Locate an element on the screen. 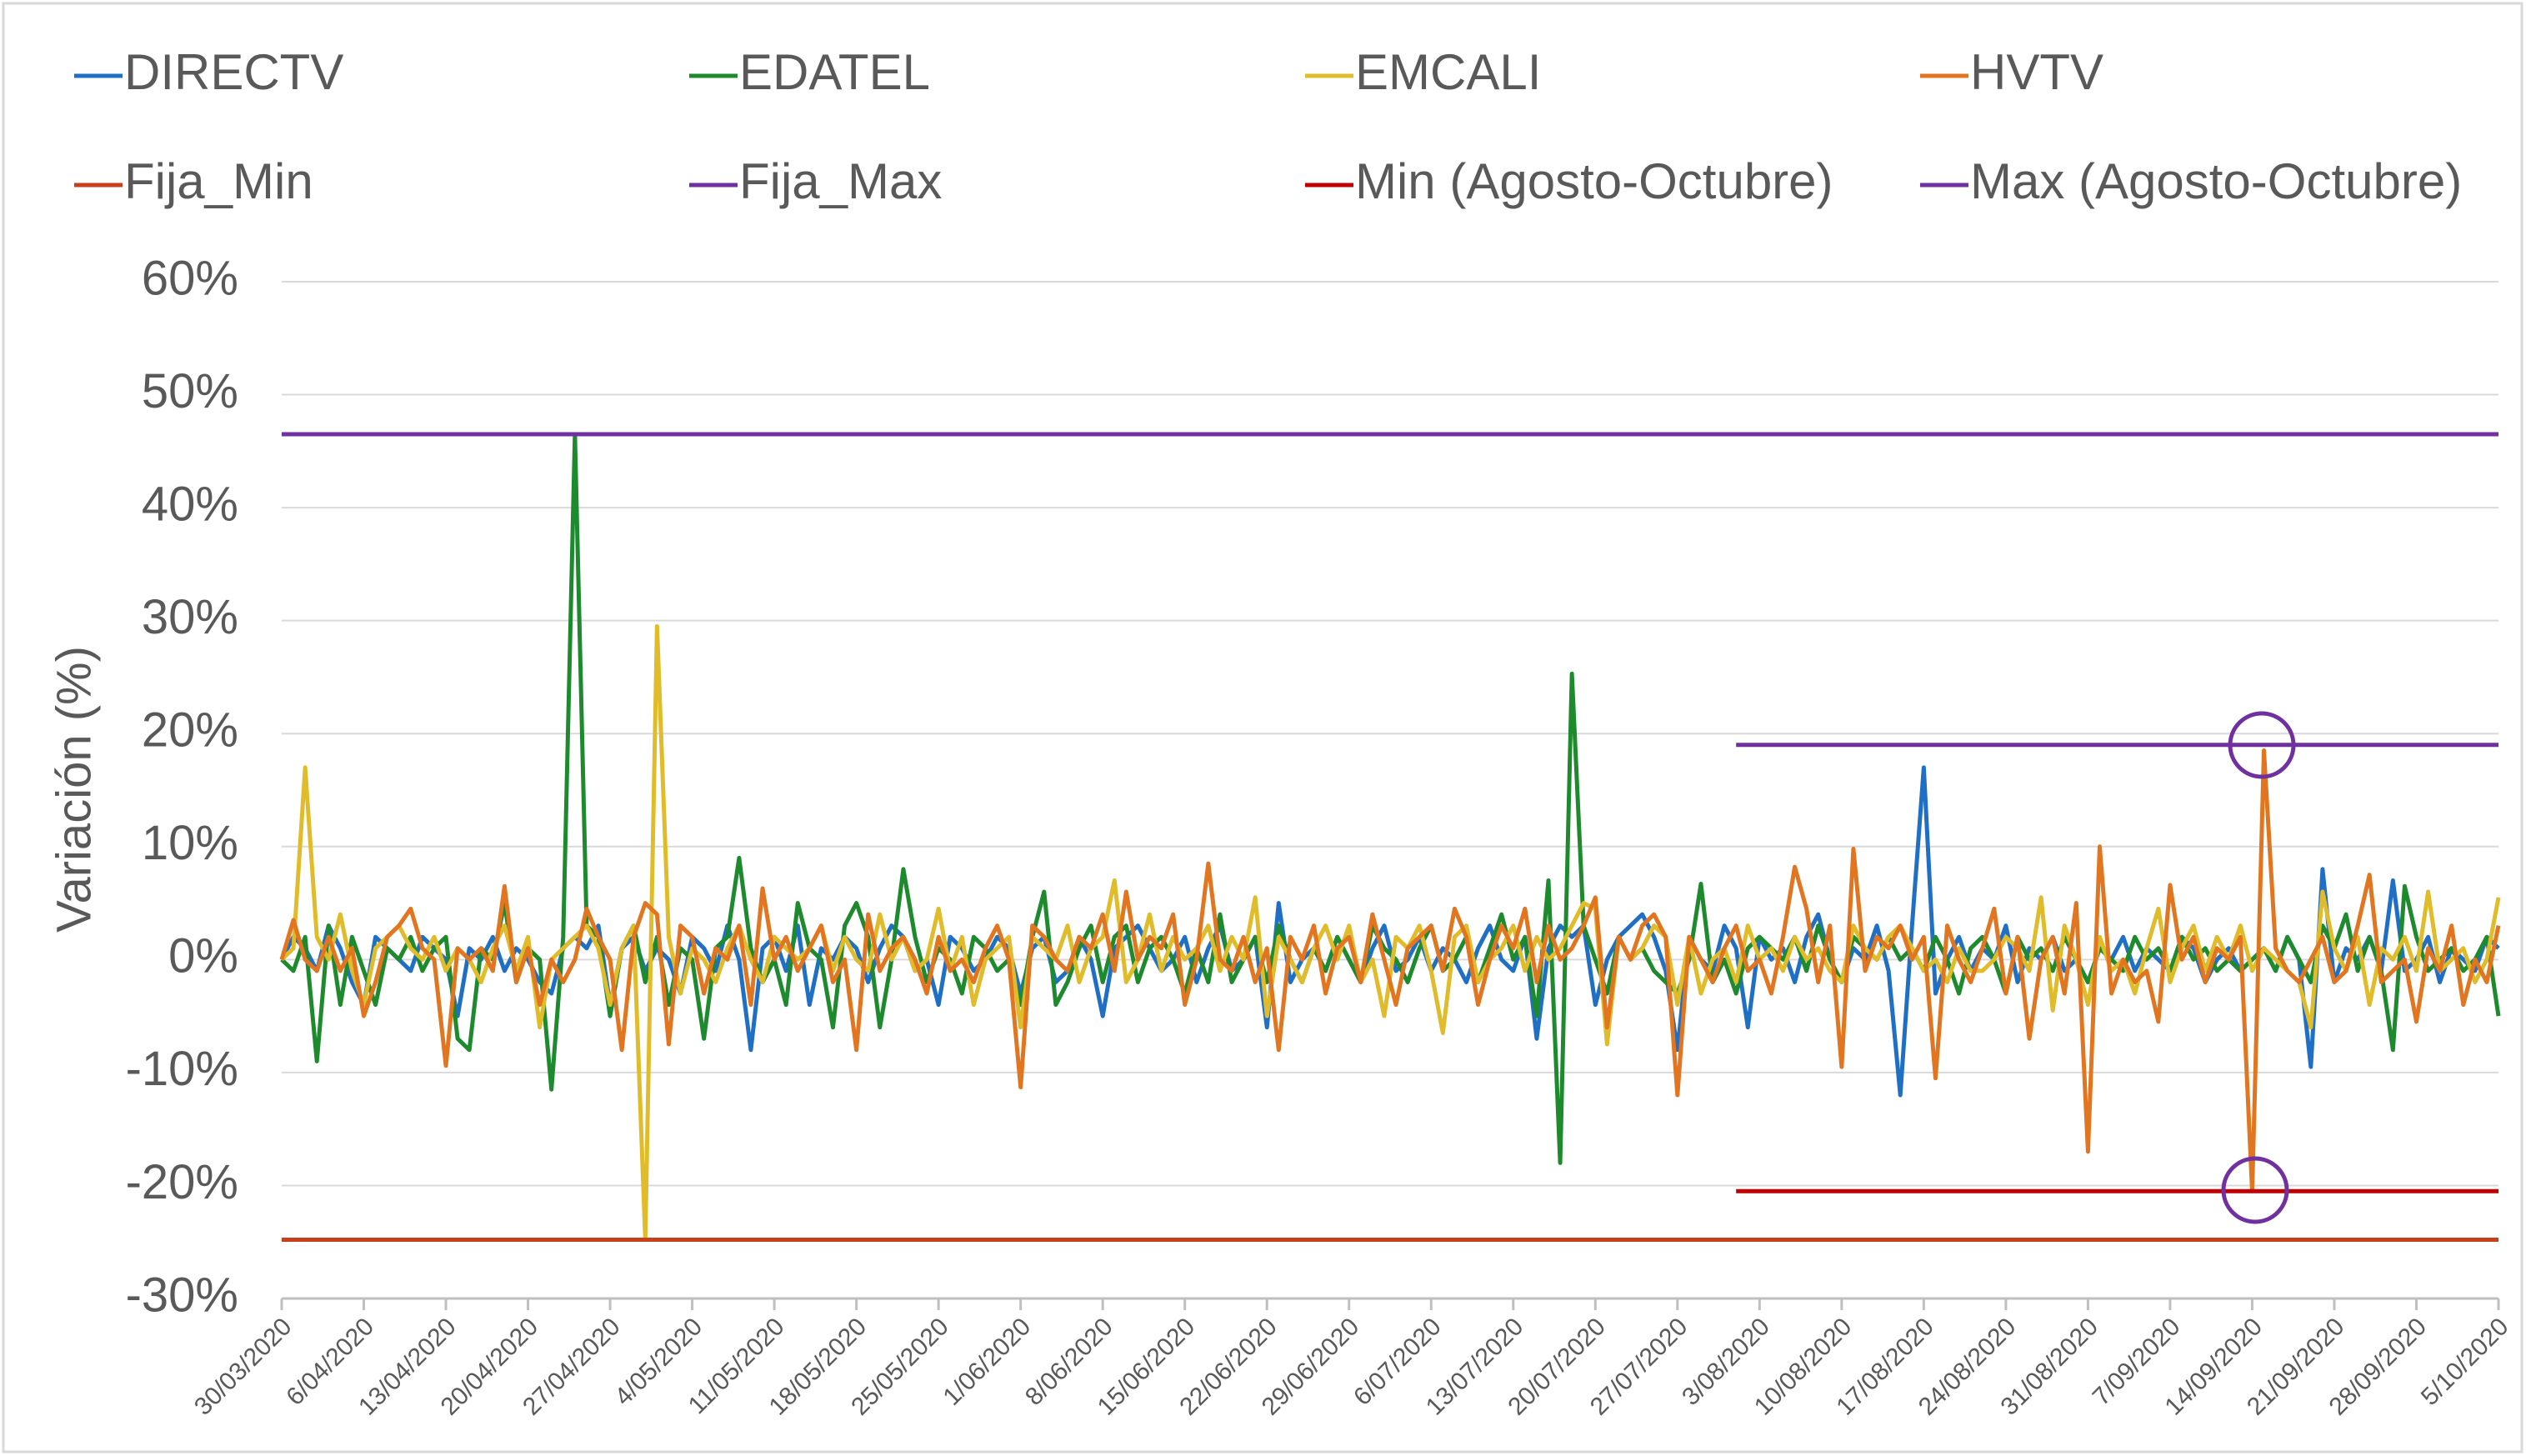 The height and width of the screenshot is (1456, 2526). y-tick-label: 50% is located at coordinates (190, 391).